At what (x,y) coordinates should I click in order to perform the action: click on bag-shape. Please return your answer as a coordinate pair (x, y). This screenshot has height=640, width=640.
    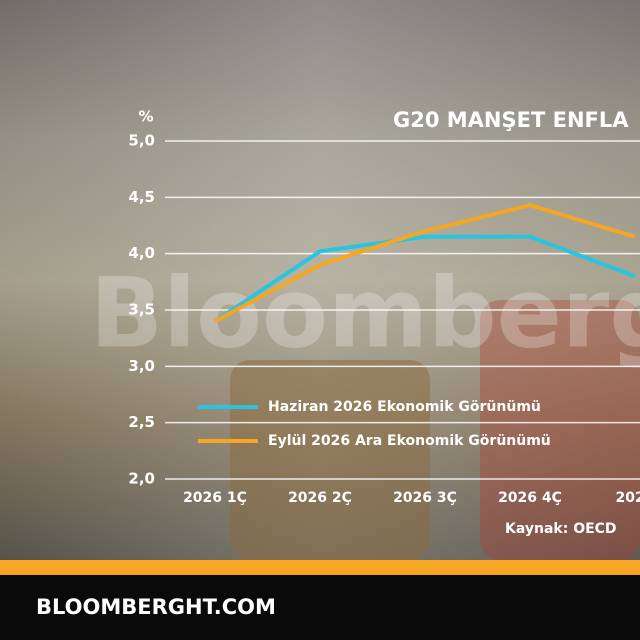
    Looking at the image, I should click on (330, 460).